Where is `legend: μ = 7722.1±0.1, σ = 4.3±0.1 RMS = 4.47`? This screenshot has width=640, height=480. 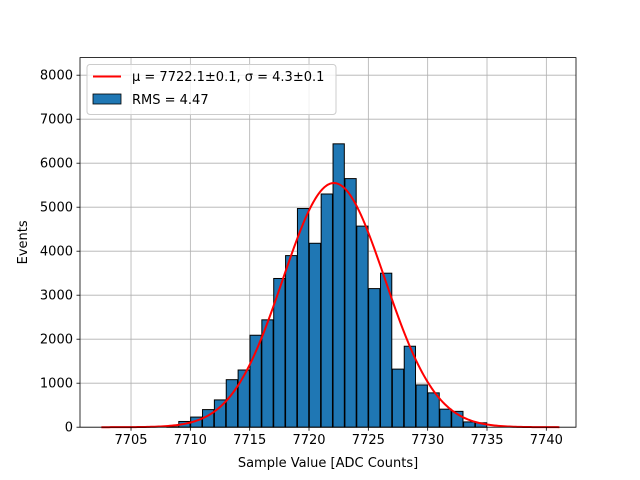
legend: μ = 7722.1±0.1, σ = 4.3±0.1 RMS = 4.47 is located at coordinates (211, 89).